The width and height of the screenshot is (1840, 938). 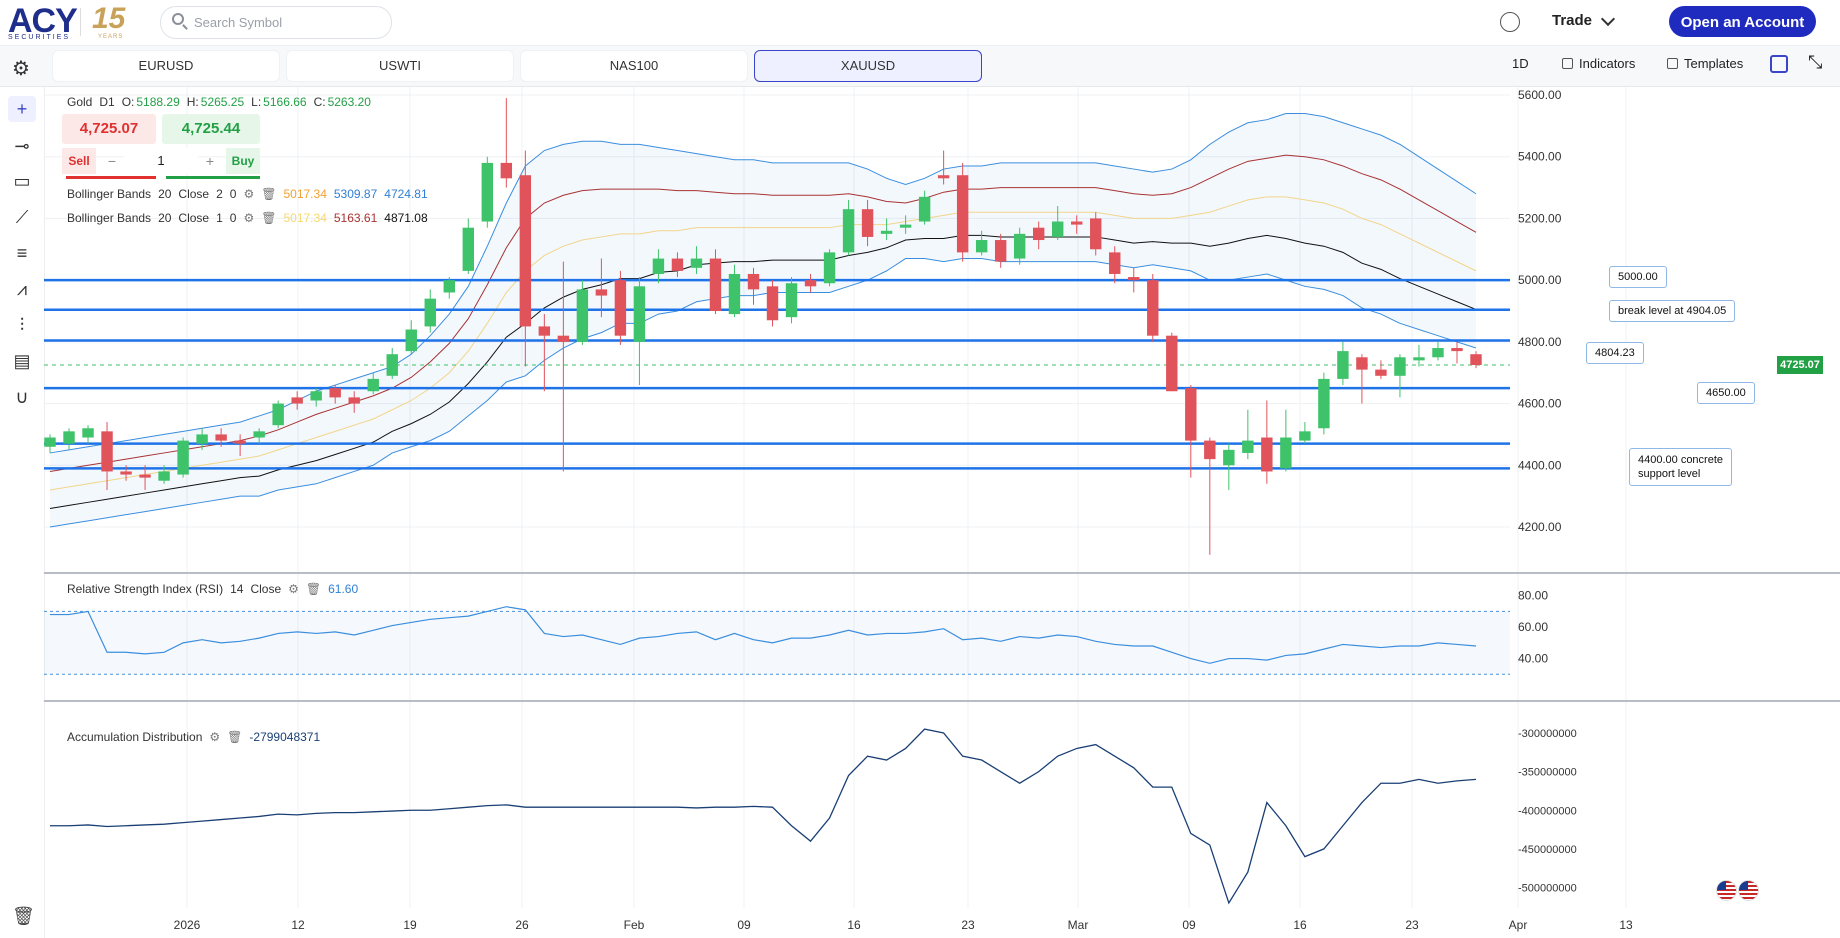 What do you see at coordinates (215, 737) in the screenshot?
I see `ad-settings-icon: ⚙` at bounding box center [215, 737].